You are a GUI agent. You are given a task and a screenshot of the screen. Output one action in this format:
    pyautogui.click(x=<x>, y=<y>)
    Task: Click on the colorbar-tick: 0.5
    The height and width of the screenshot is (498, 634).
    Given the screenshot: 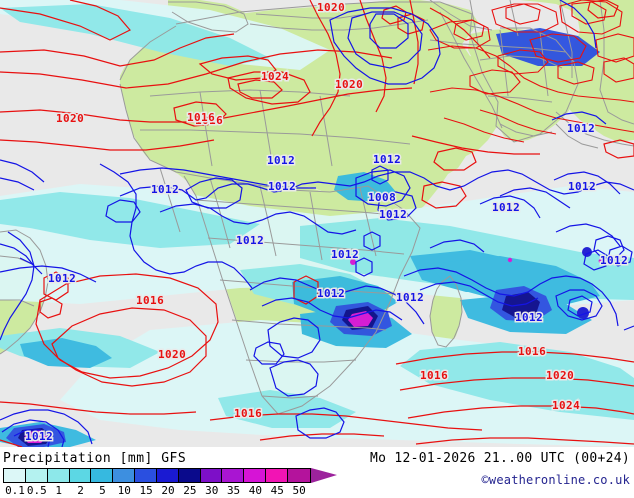 What is the action you would take?
    pyautogui.click(x=36, y=490)
    